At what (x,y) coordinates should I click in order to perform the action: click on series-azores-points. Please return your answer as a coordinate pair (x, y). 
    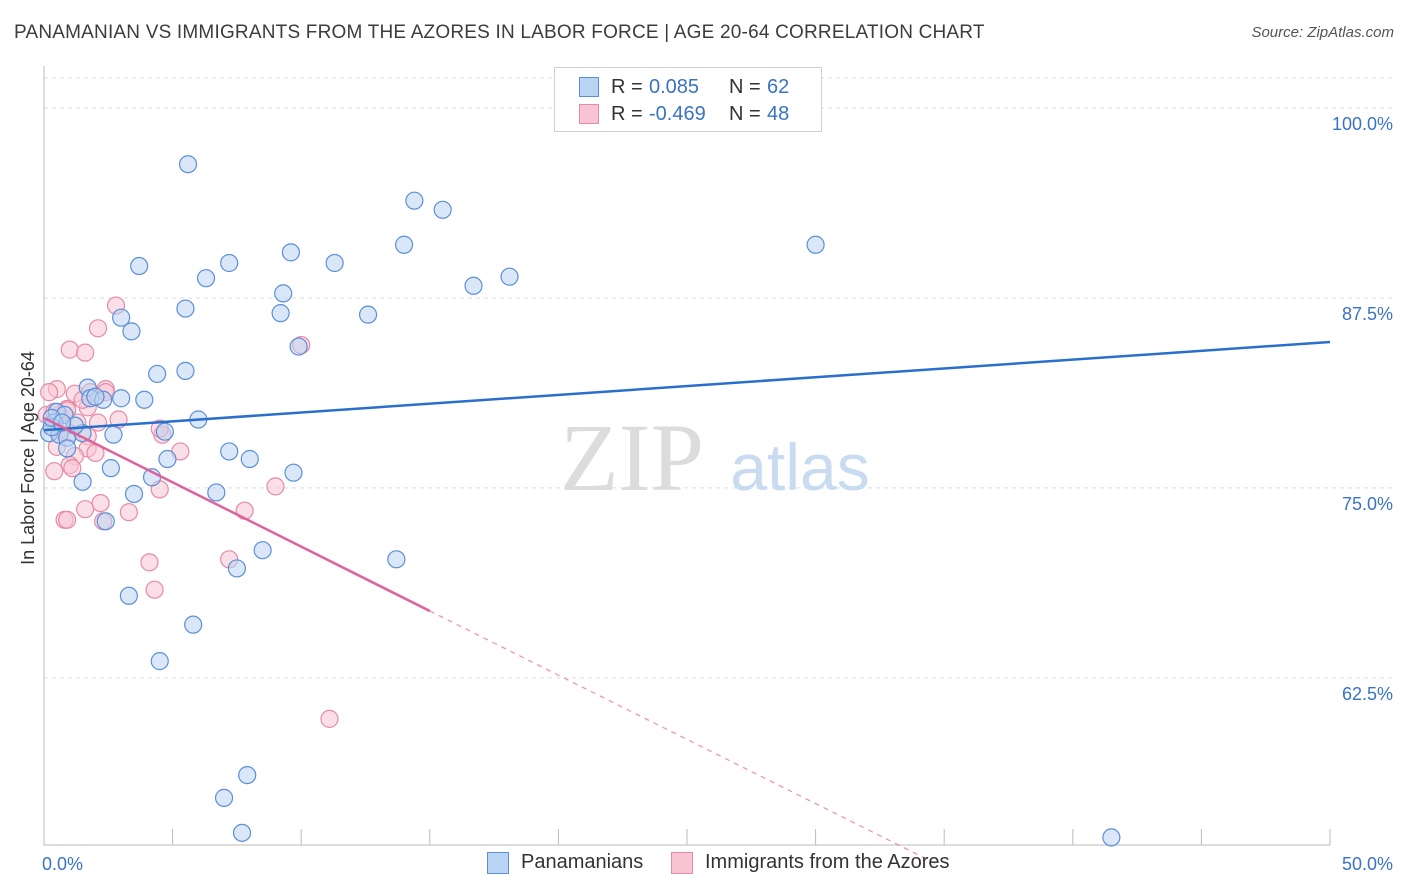
    Looking at the image, I should click on (188, 512).